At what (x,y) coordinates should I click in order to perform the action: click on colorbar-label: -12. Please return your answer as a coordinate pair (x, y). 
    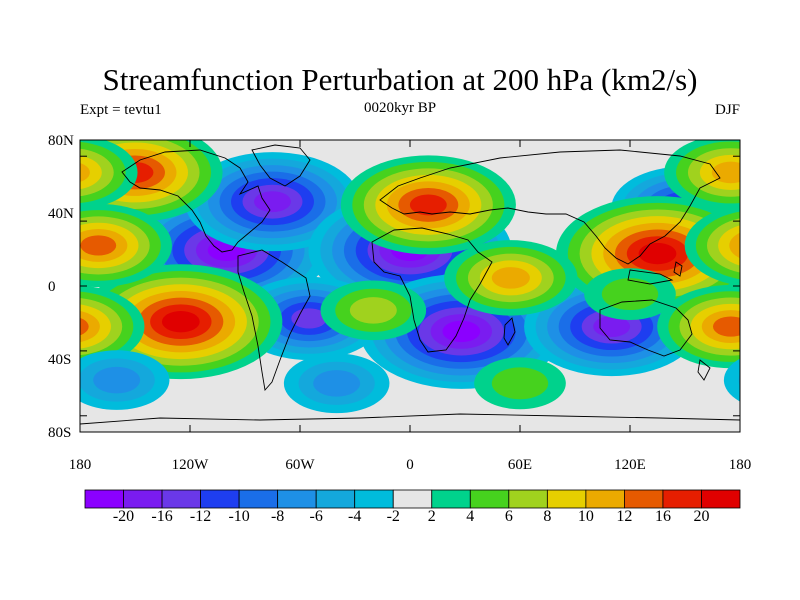
    Looking at the image, I should click on (200, 516).